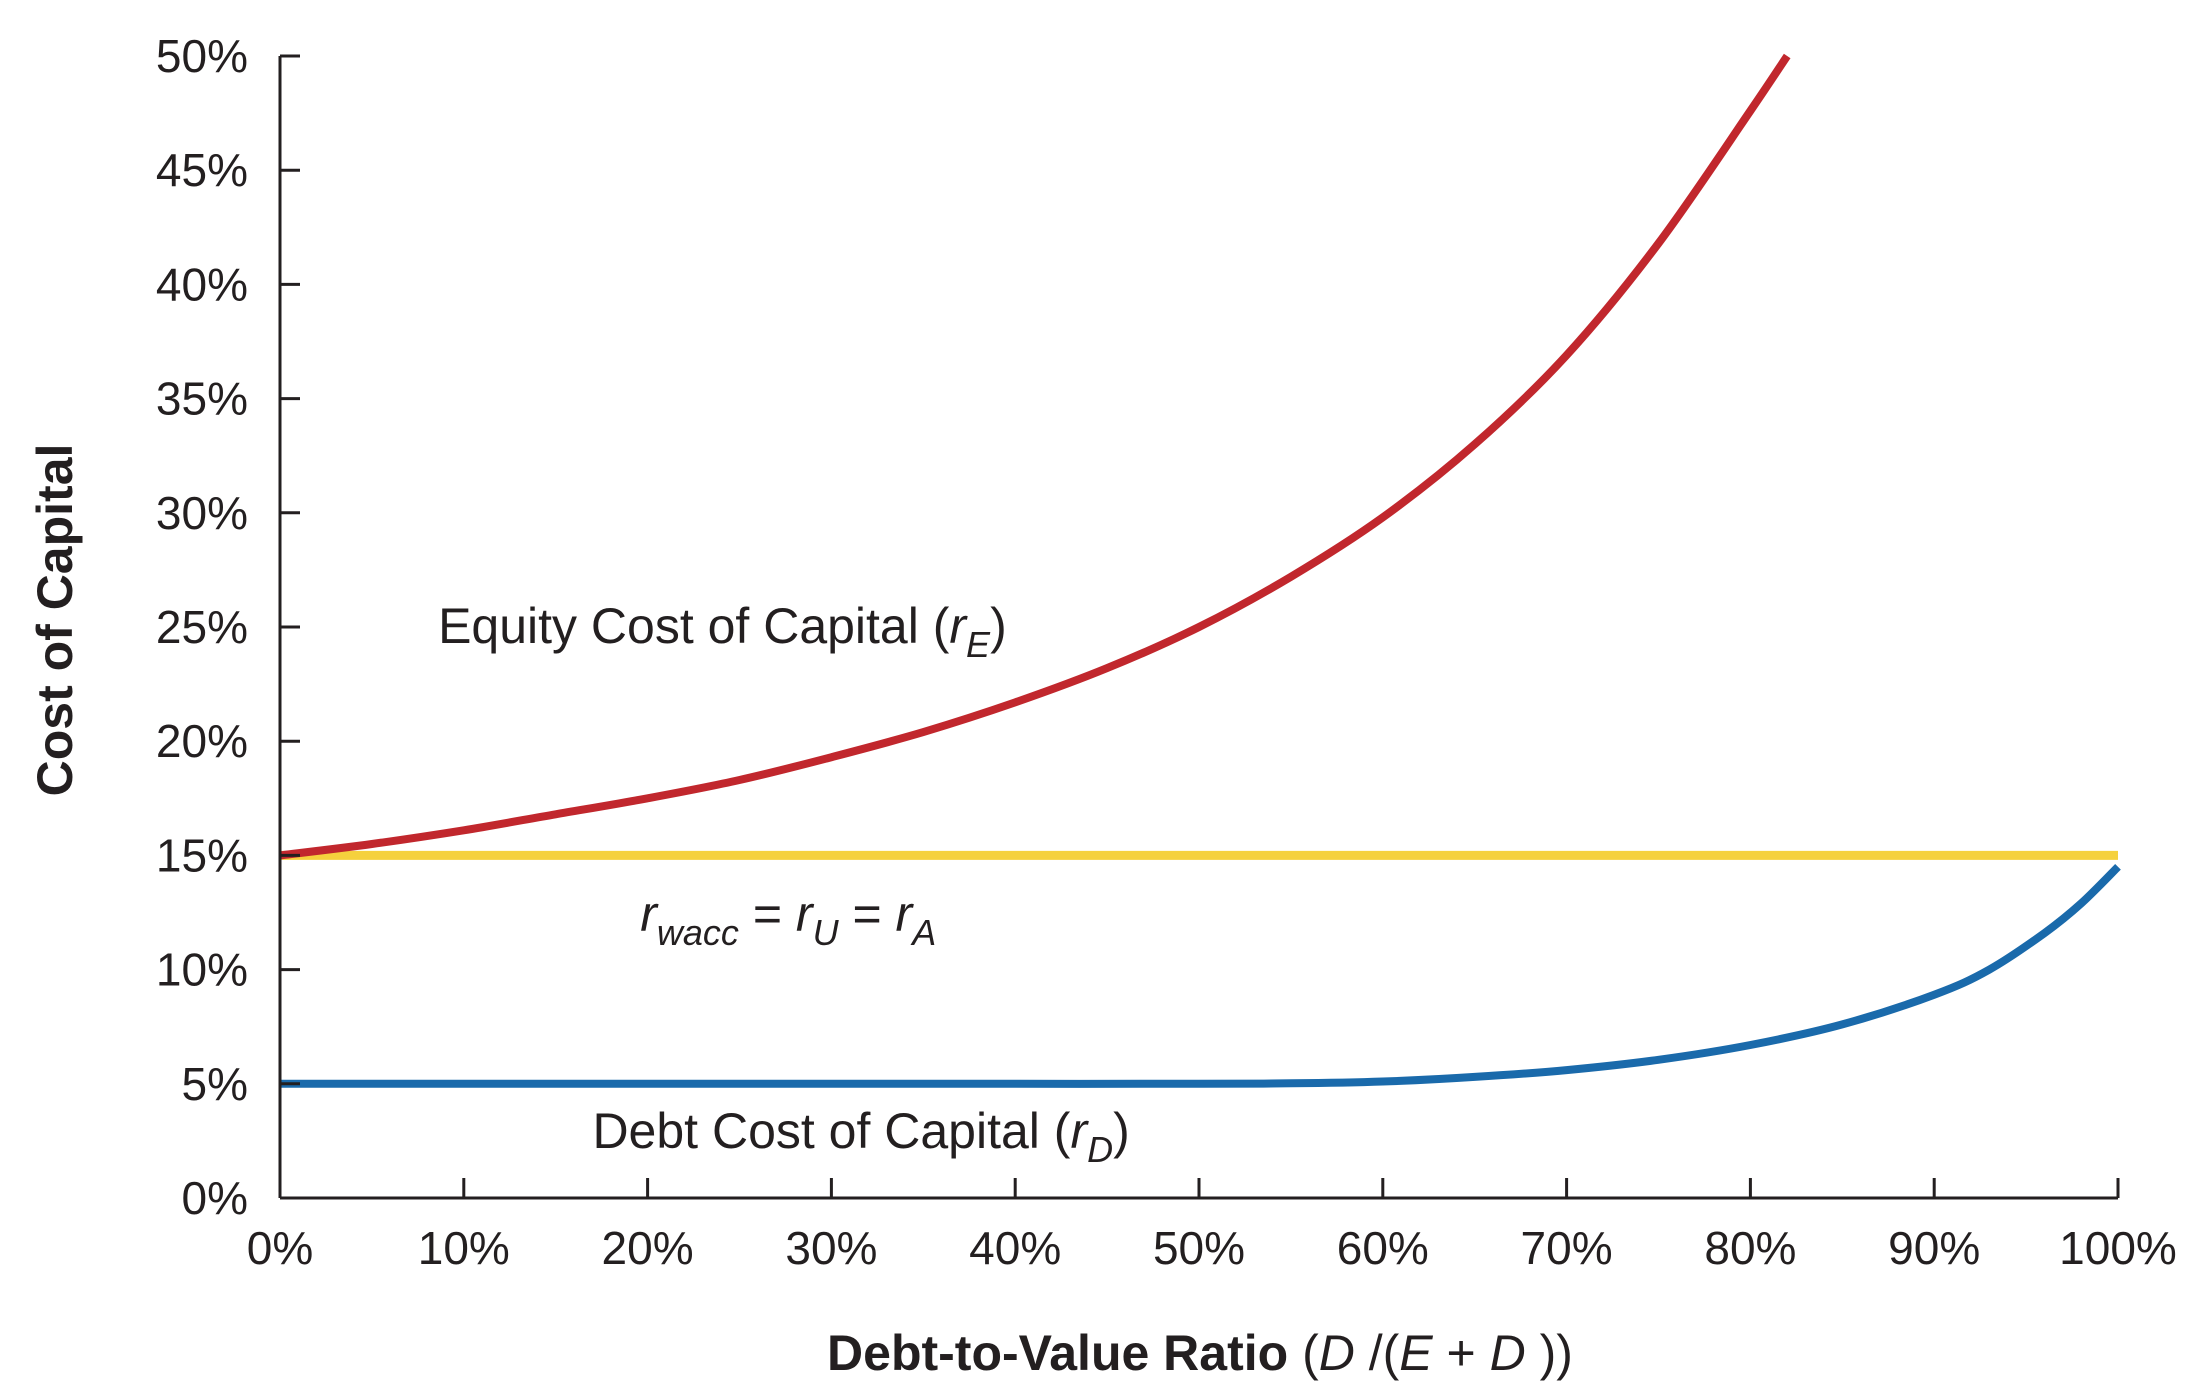 This screenshot has width=2187, height=1396. Describe the element at coordinates (1015, 1248) in the screenshot. I see `x-tick-label: 40%` at that location.